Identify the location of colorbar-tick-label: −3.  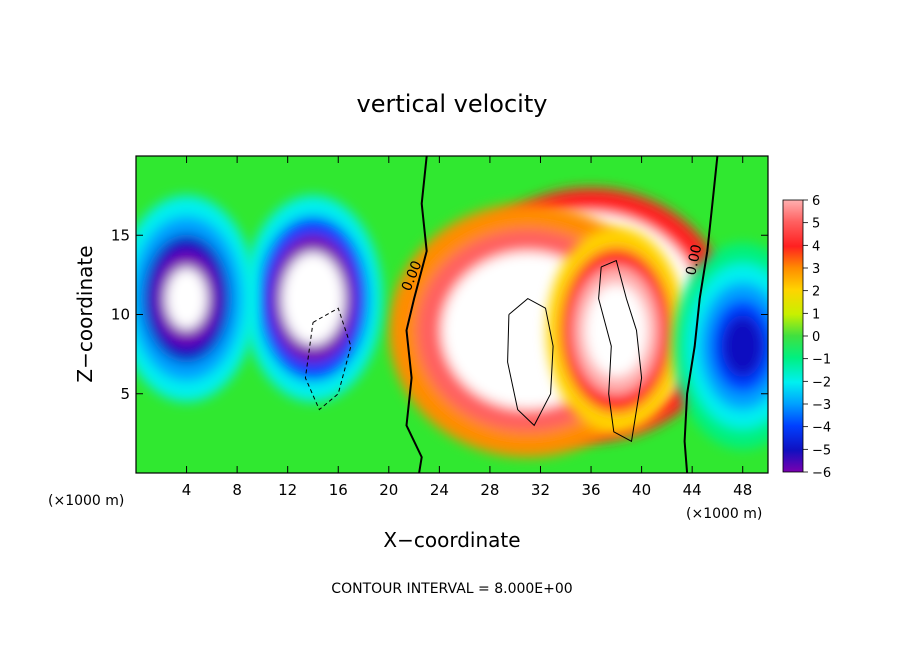
(821, 405).